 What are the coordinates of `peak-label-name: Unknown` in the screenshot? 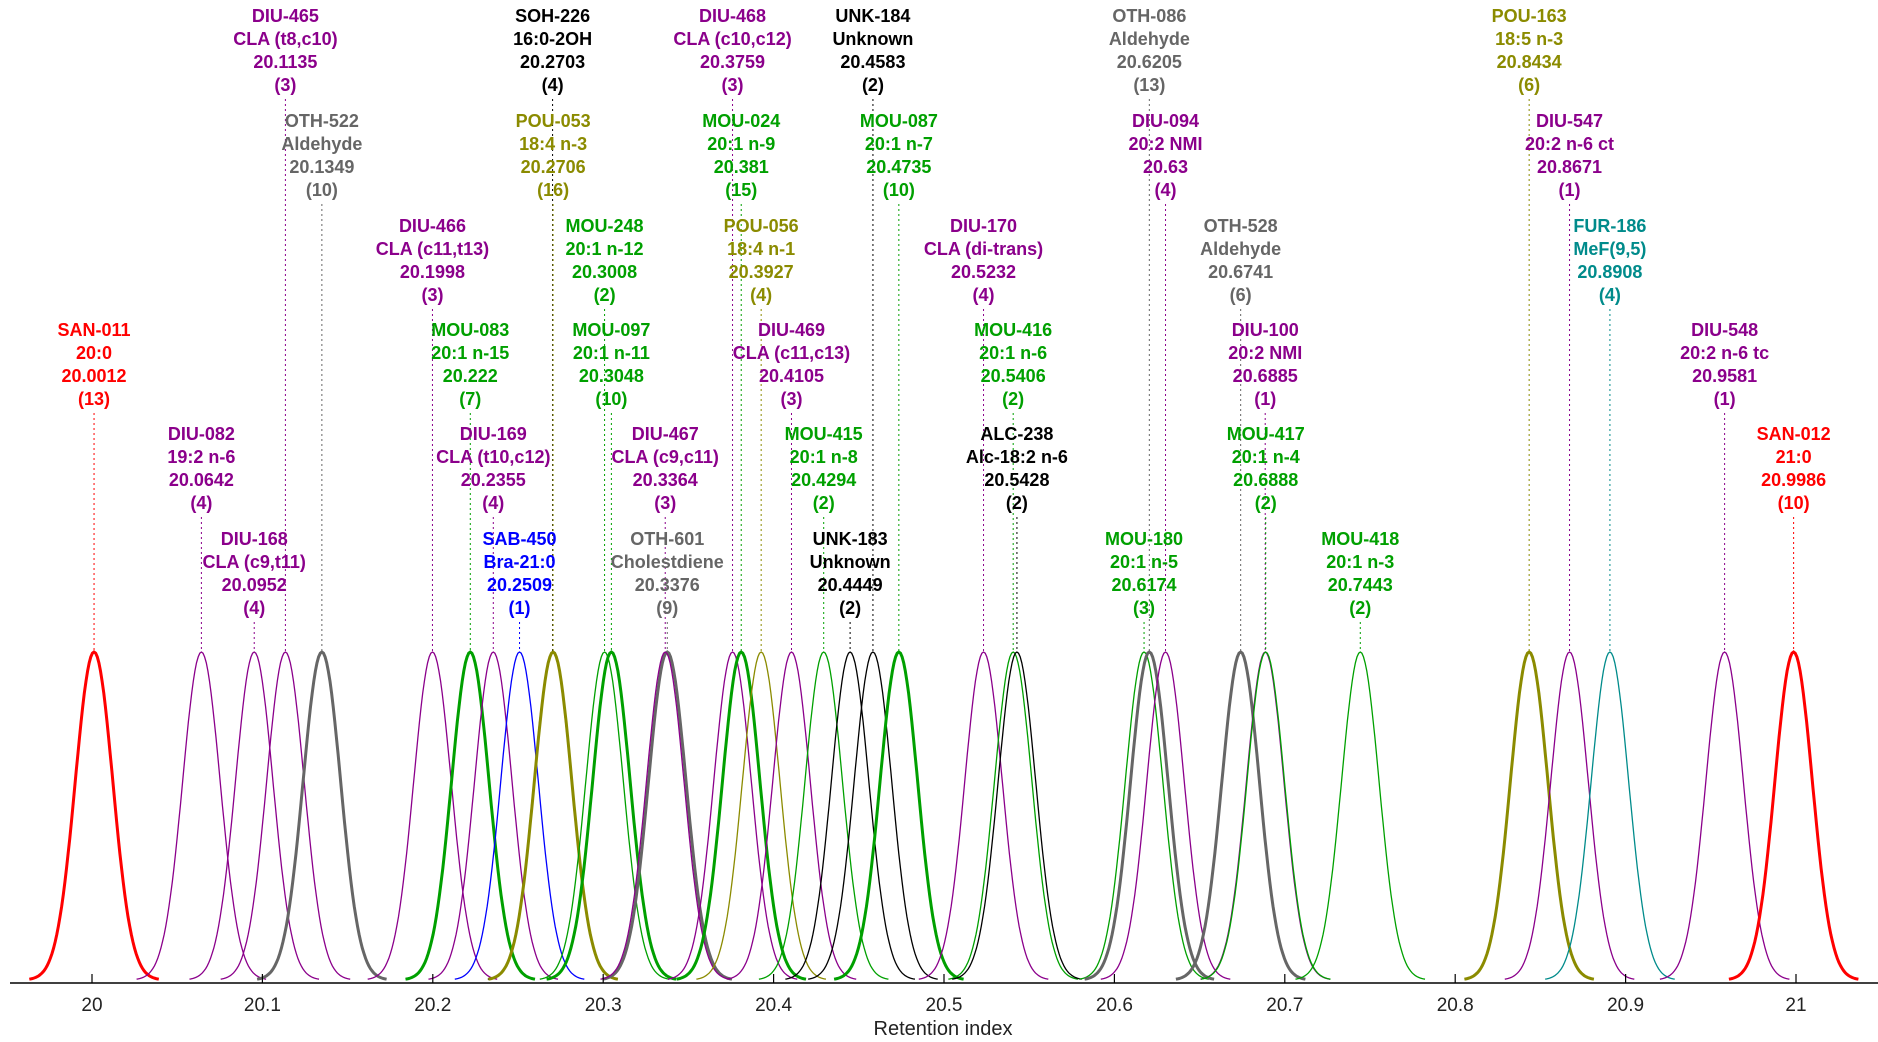 It's located at (850, 562).